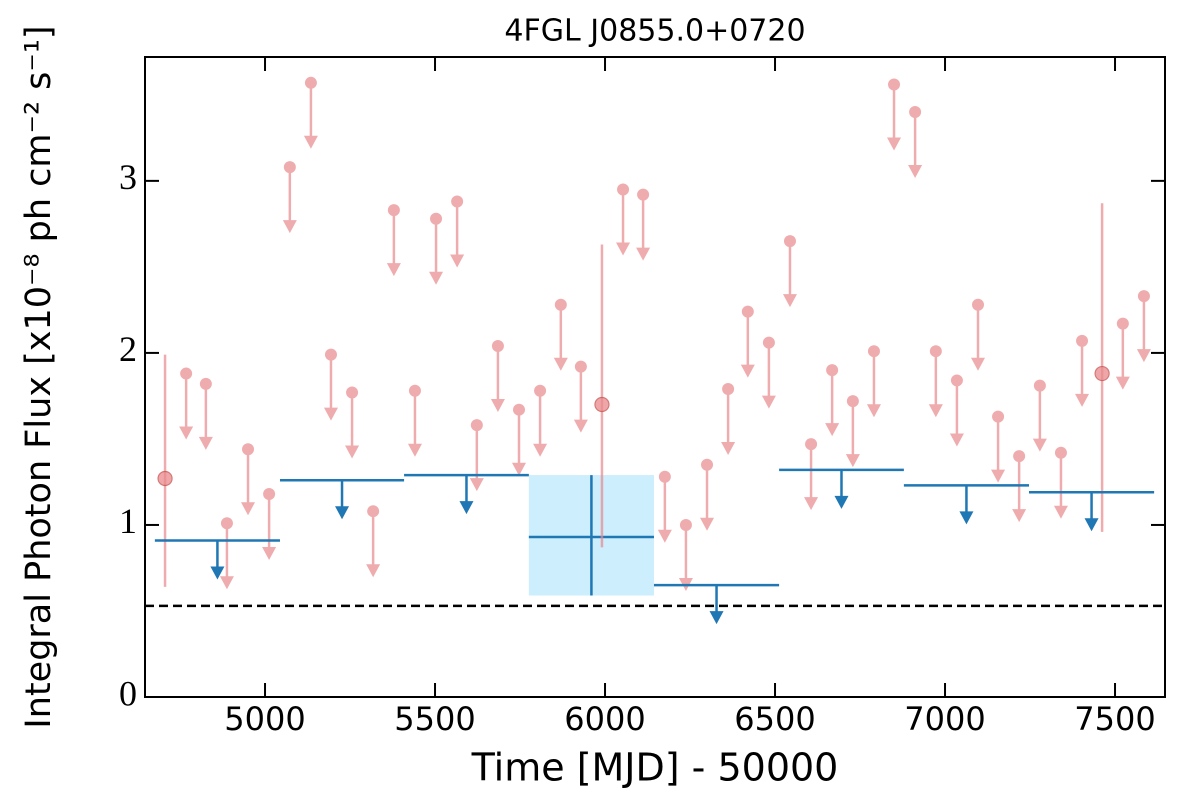 This screenshot has height=800, width=1200. What do you see at coordinates (774, 719) in the screenshot?
I see `x-tick-label: 6500` at bounding box center [774, 719].